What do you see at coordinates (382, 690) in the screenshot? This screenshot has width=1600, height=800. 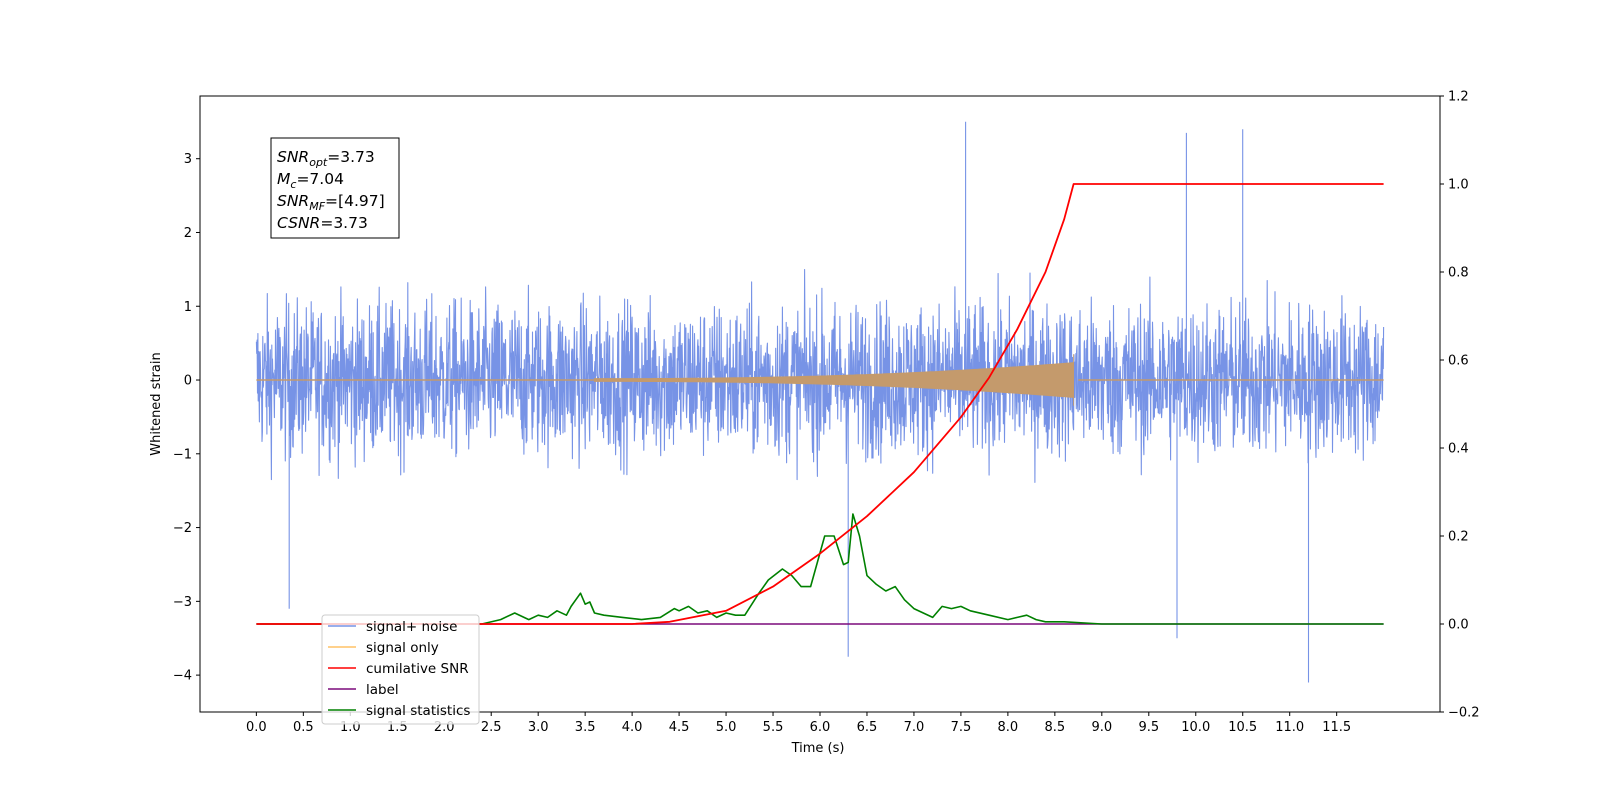 I see `legend-entry-label: label` at bounding box center [382, 690].